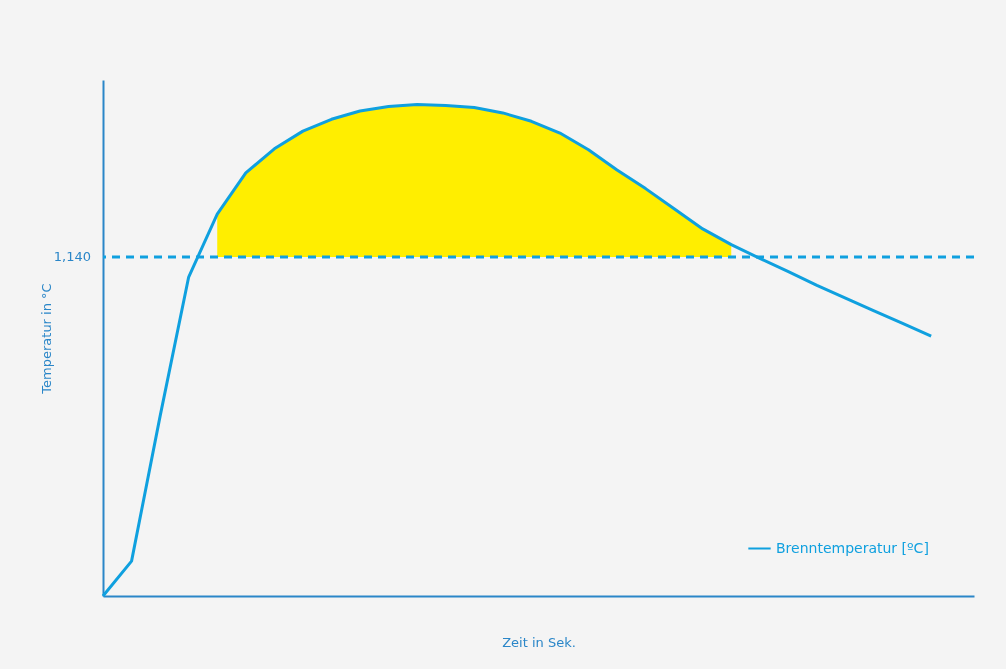  Describe the element at coordinates (72, 256) in the screenshot. I see `text: 1,140` at that location.